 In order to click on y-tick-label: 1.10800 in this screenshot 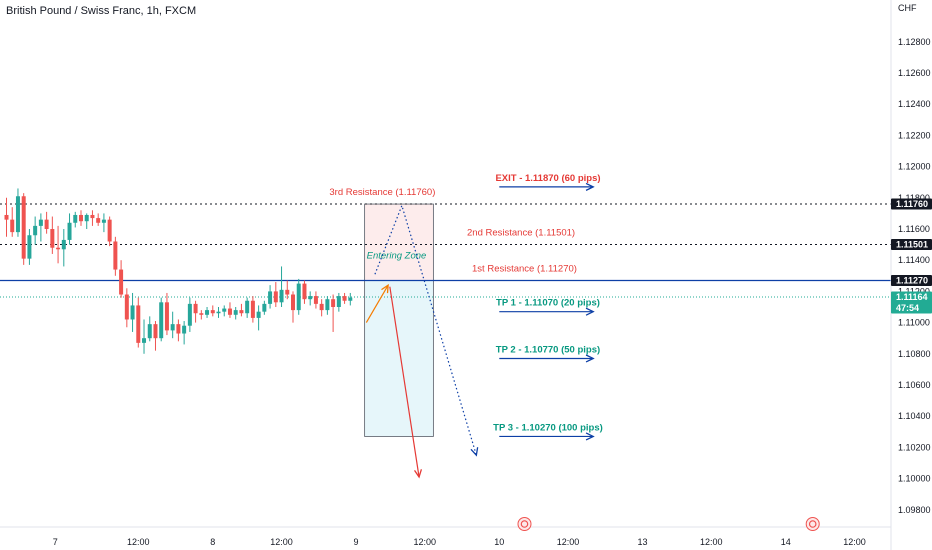, I will do `click(914, 354)`.